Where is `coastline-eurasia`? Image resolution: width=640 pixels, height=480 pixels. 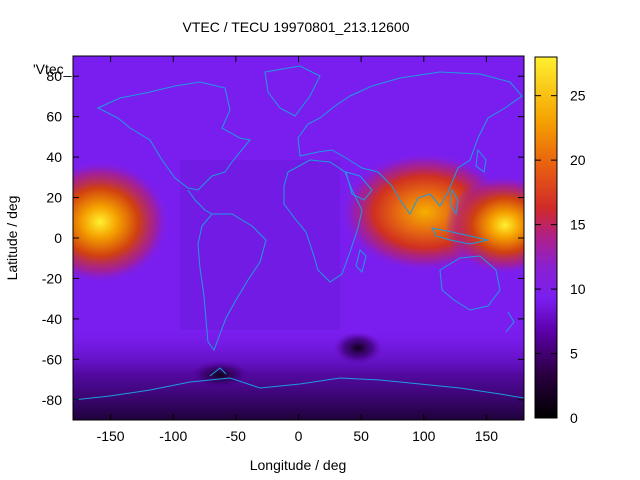
coastline-eurasia is located at coordinates (410, 143).